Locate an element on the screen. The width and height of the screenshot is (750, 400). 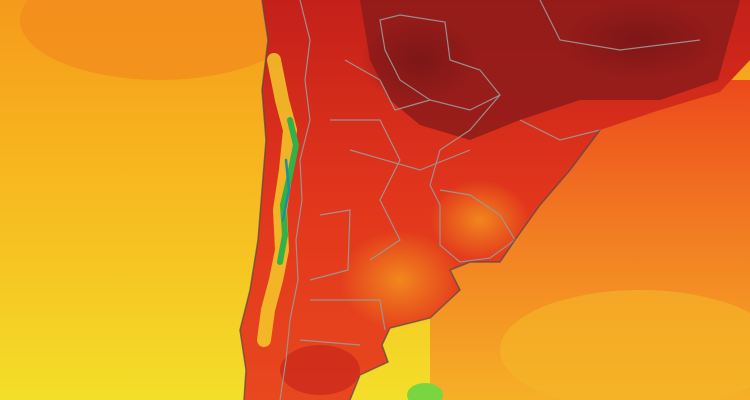
ocean-cool-zone is located at coordinates (625, 345).